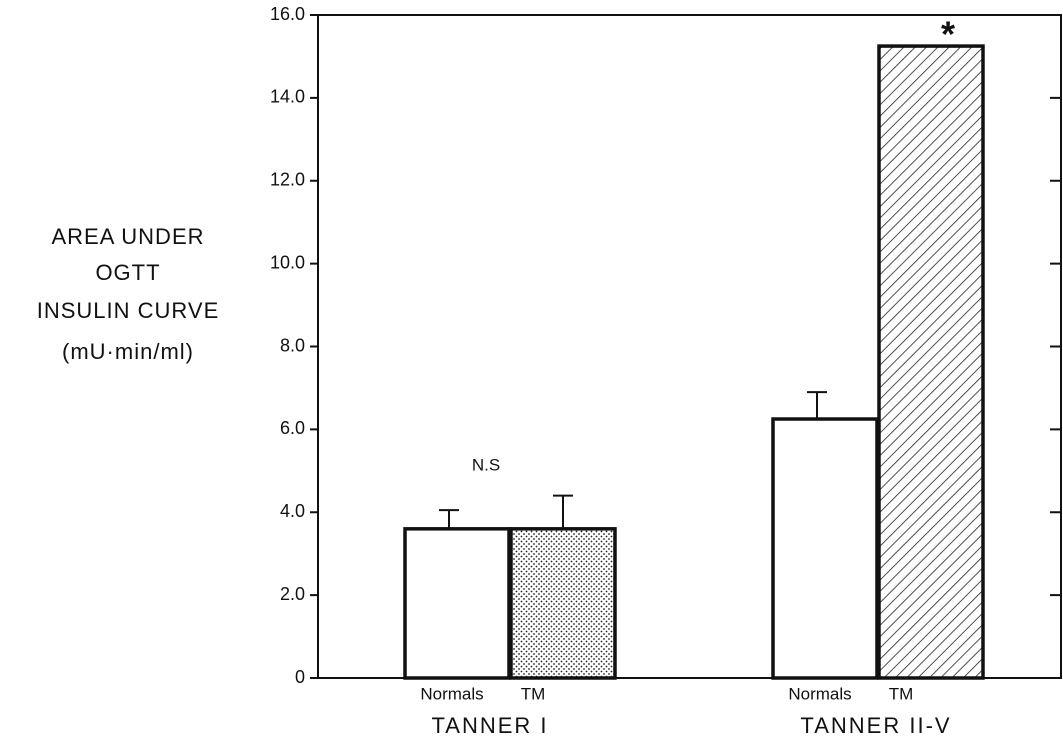 This screenshot has width=1063, height=747. What do you see at coordinates (300, 677) in the screenshot?
I see `y-tick-label: 0` at bounding box center [300, 677].